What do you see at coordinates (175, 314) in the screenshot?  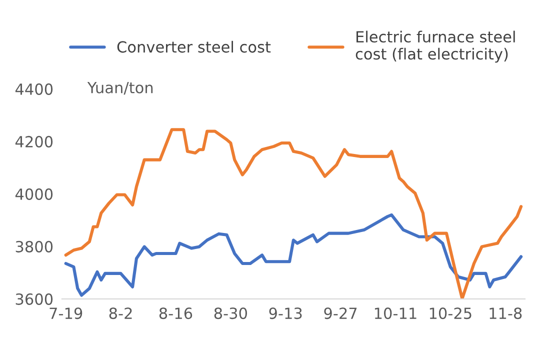 I see `x-tick-label: 8-16` at bounding box center [175, 314].